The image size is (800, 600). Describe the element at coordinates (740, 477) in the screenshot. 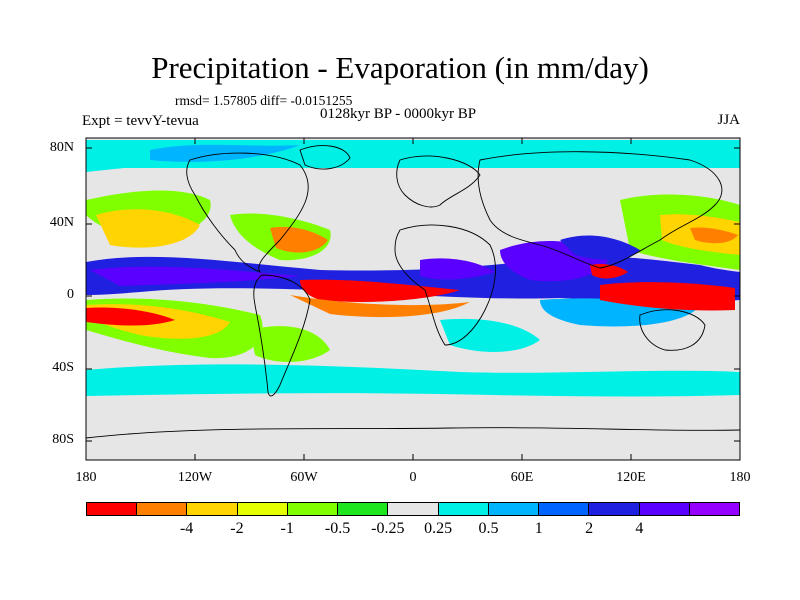

I see `lon-label-180e: 180` at that location.